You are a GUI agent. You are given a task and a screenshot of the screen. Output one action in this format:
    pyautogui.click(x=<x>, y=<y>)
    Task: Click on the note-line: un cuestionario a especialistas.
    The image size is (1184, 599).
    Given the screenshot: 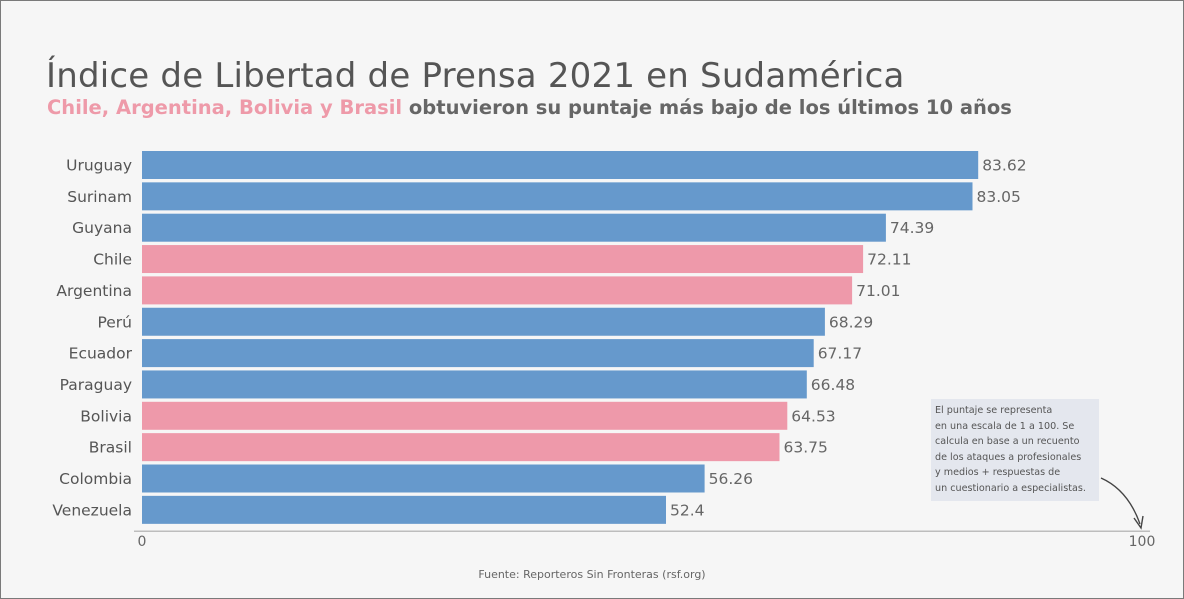 What is the action you would take?
    pyautogui.click(x=1010, y=488)
    